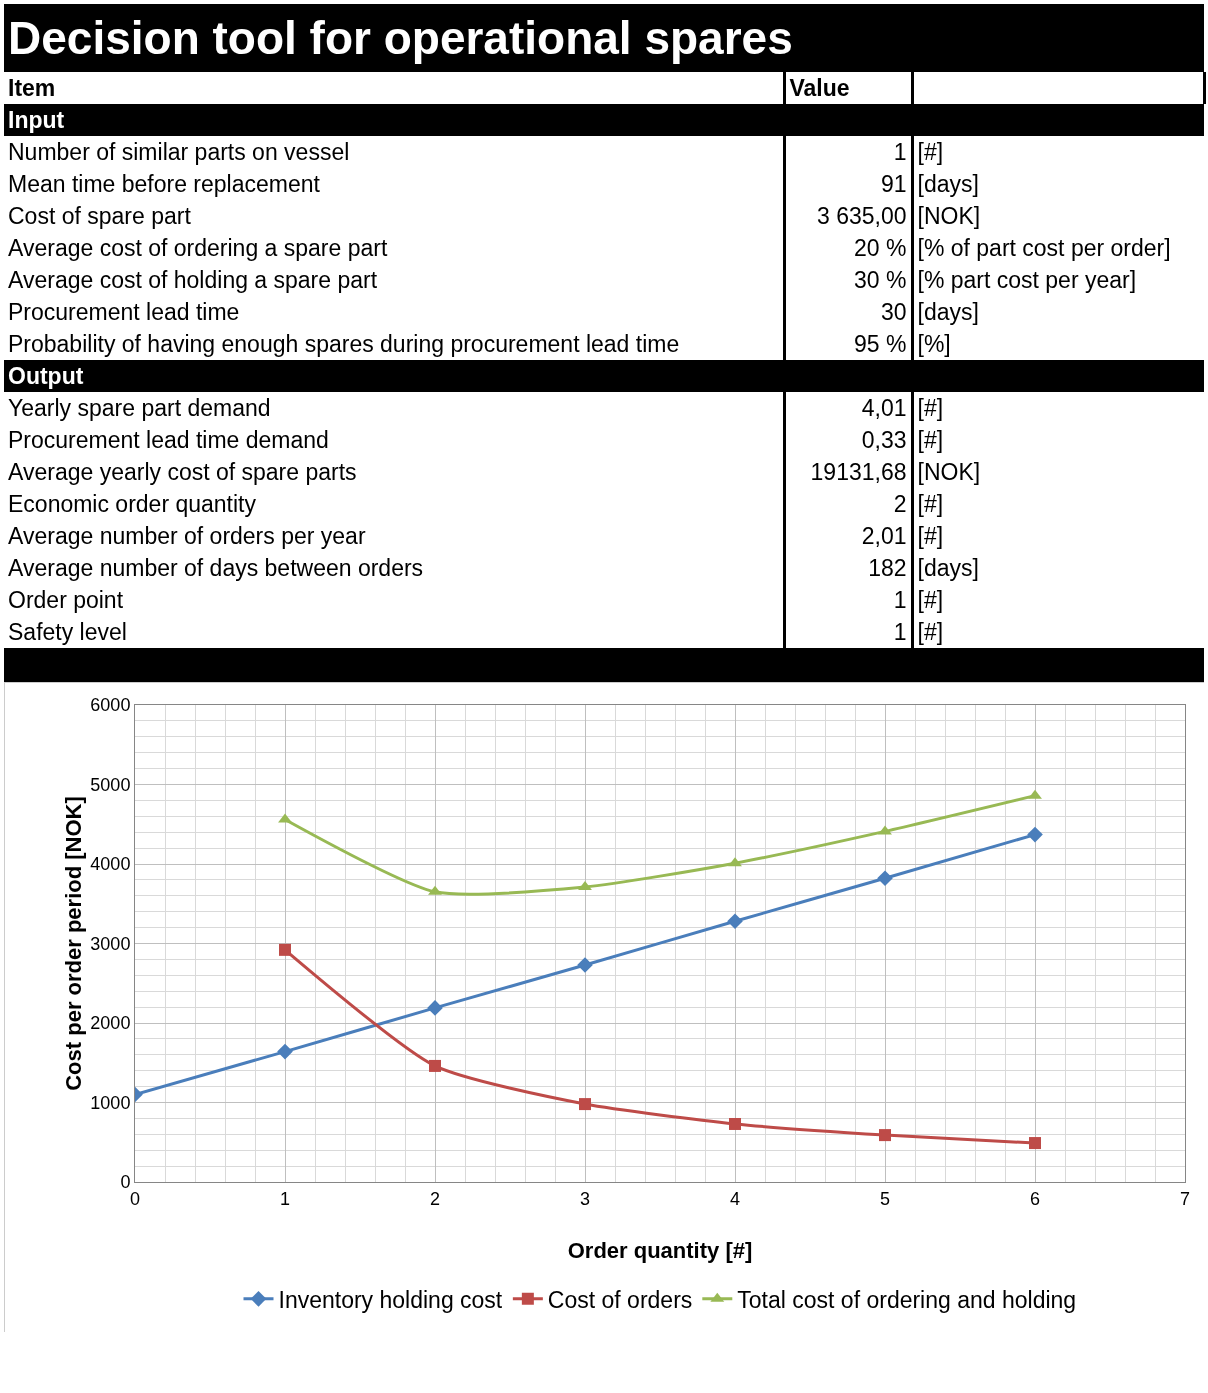 Image resolution: width=1208 pixels, height=1393 pixels. What do you see at coordinates (394, 152) in the screenshot?
I see `category-label: Number of similar parts on vessel` at bounding box center [394, 152].